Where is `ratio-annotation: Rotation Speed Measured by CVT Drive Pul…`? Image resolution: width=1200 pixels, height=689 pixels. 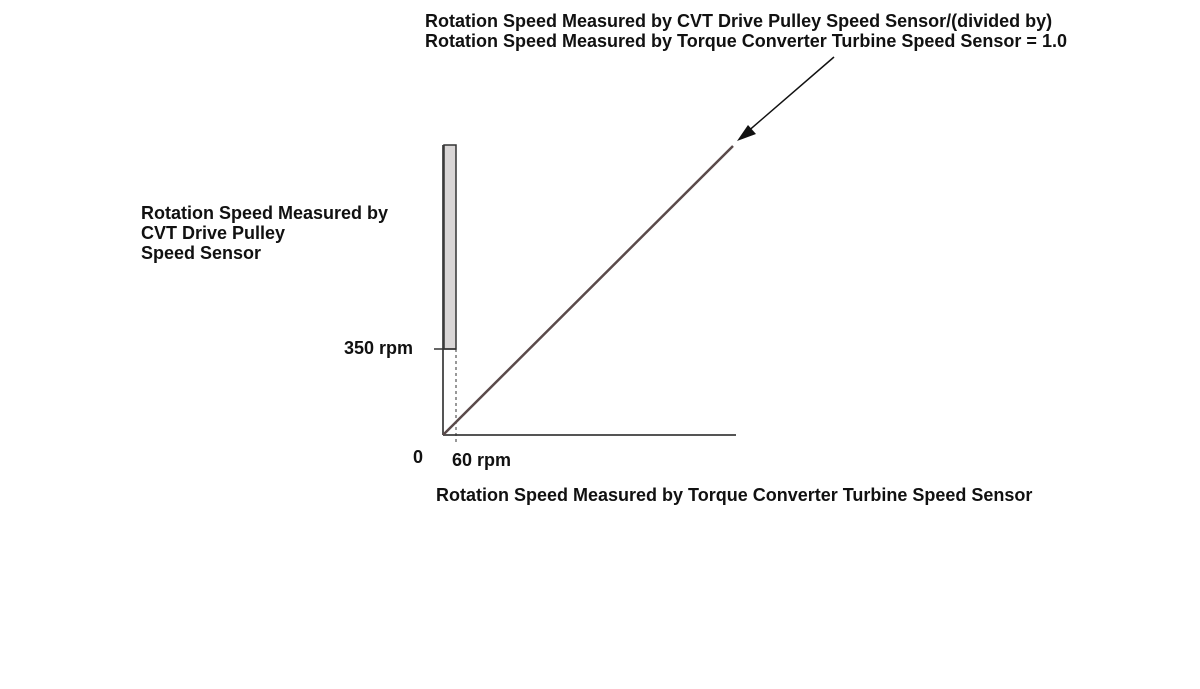
ratio-annotation: Rotation Speed Measured by CVT Drive Pul… is located at coordinates (746, 31).